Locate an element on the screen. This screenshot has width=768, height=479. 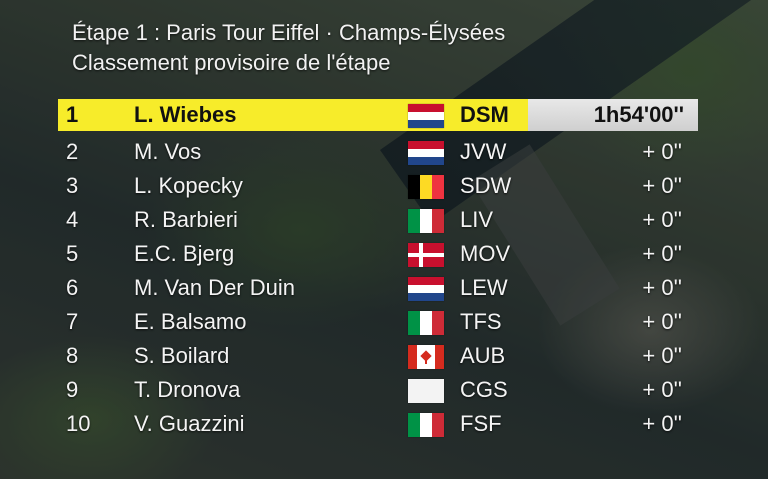
rider-name: L. Wiebes is located at coordinates (185, 114).